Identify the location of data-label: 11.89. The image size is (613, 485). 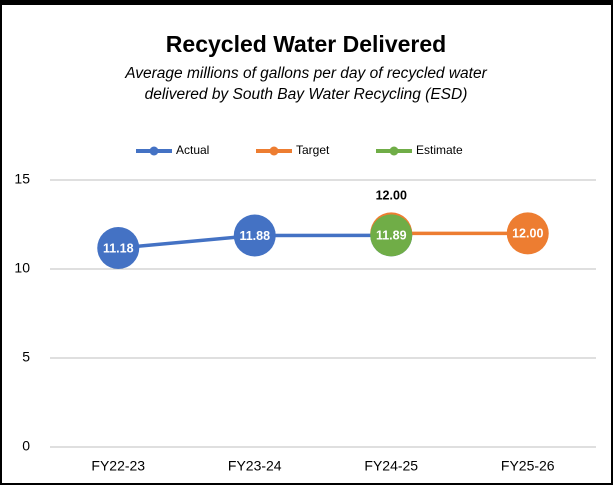
(391, 236).